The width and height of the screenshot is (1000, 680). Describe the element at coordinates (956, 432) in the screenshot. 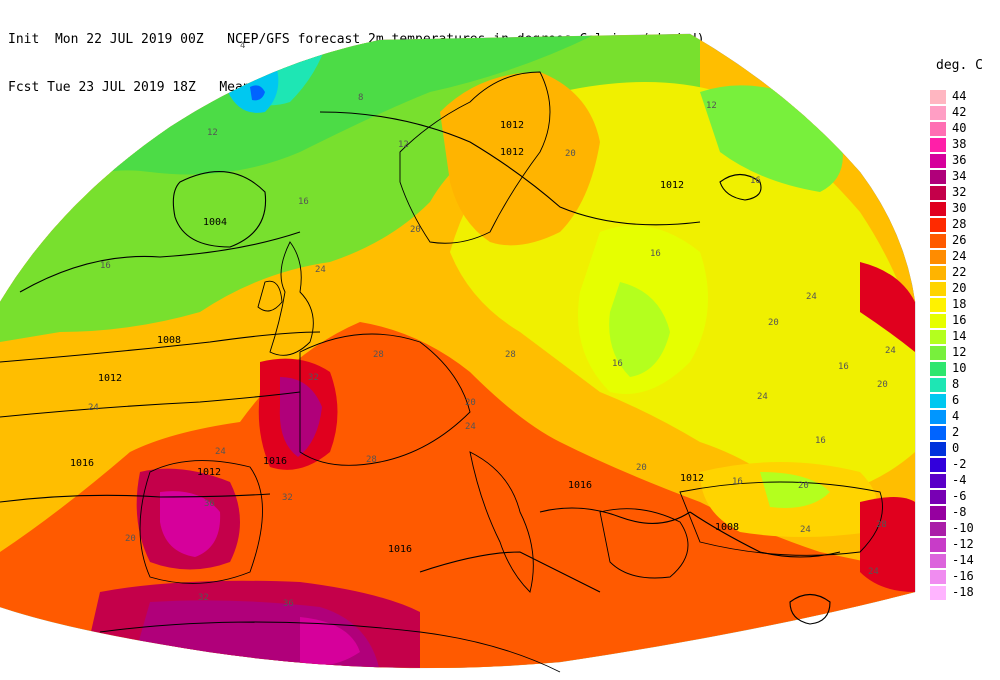

I see `legend-label: 2` at that location.